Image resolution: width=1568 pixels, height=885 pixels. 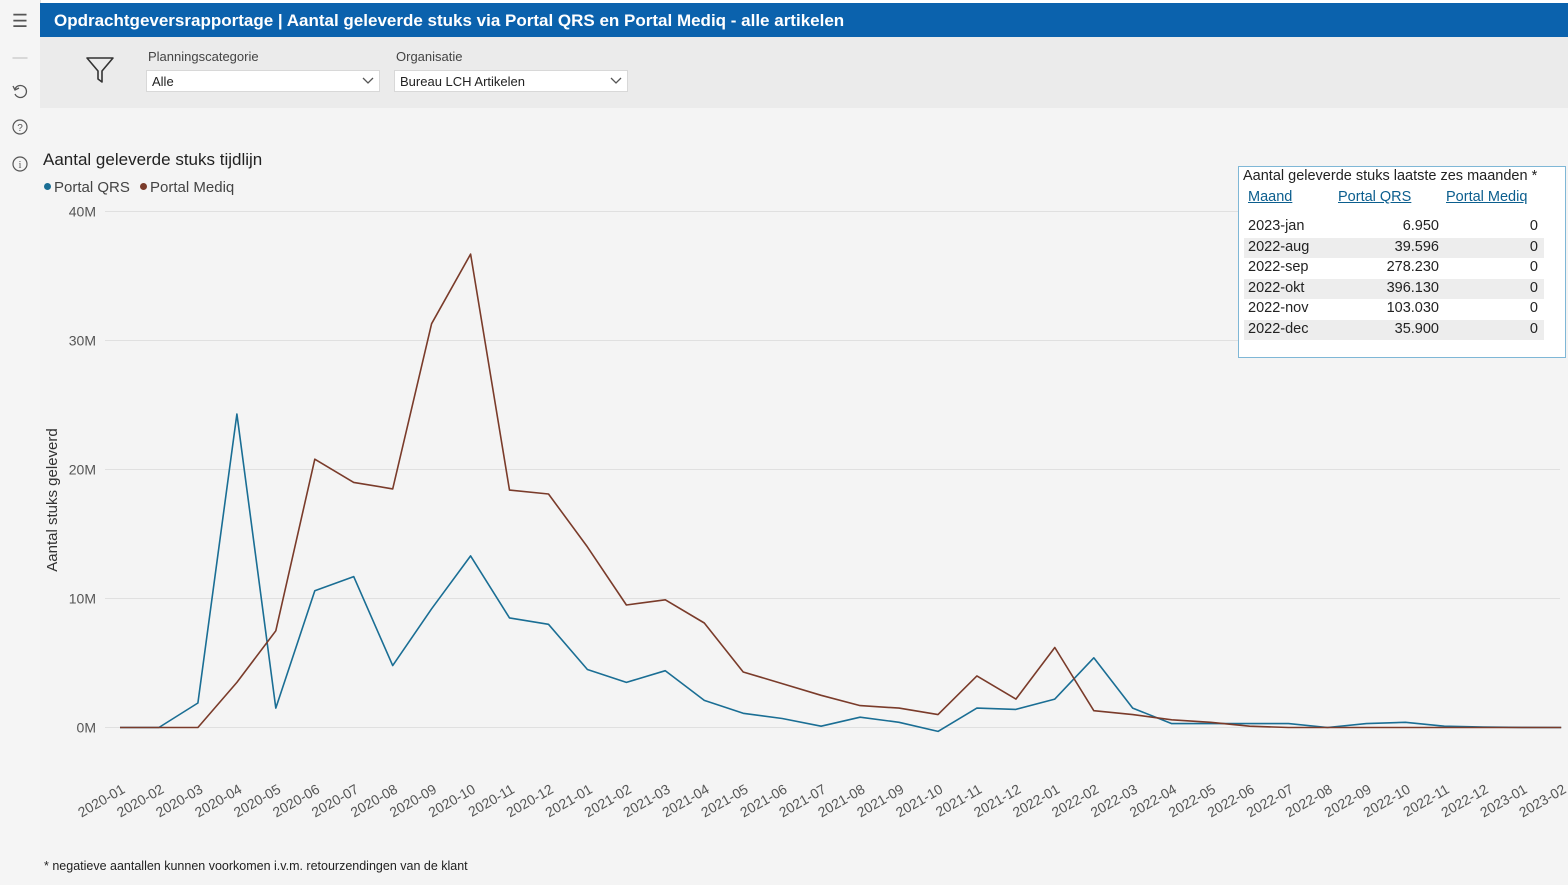 I want to click on table-row: 2023-jan 6.950 0, so click(x=1394, y=227).